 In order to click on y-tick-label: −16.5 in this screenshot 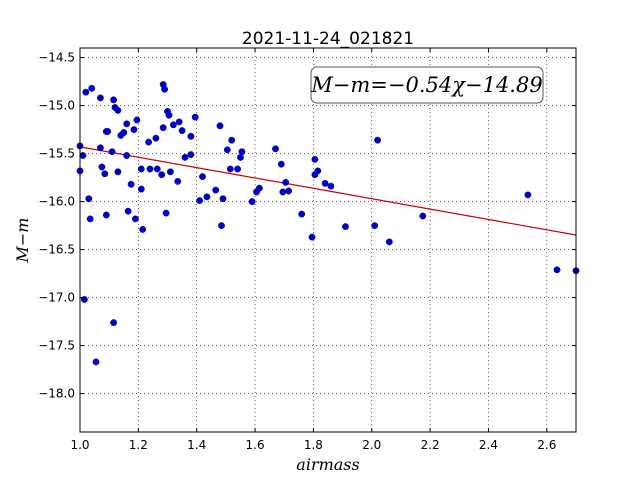, I will do `click(56, 250)`.